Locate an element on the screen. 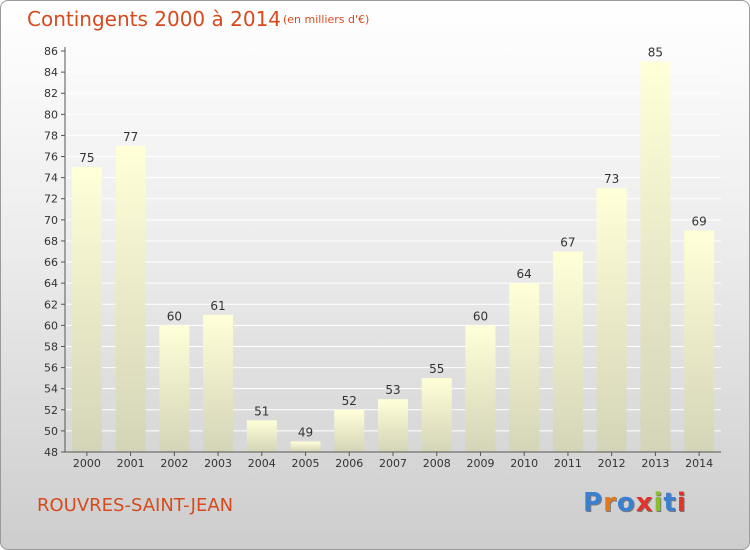 The image size is (750, 550). data-label: 52 is located at coordinates (349, 401).